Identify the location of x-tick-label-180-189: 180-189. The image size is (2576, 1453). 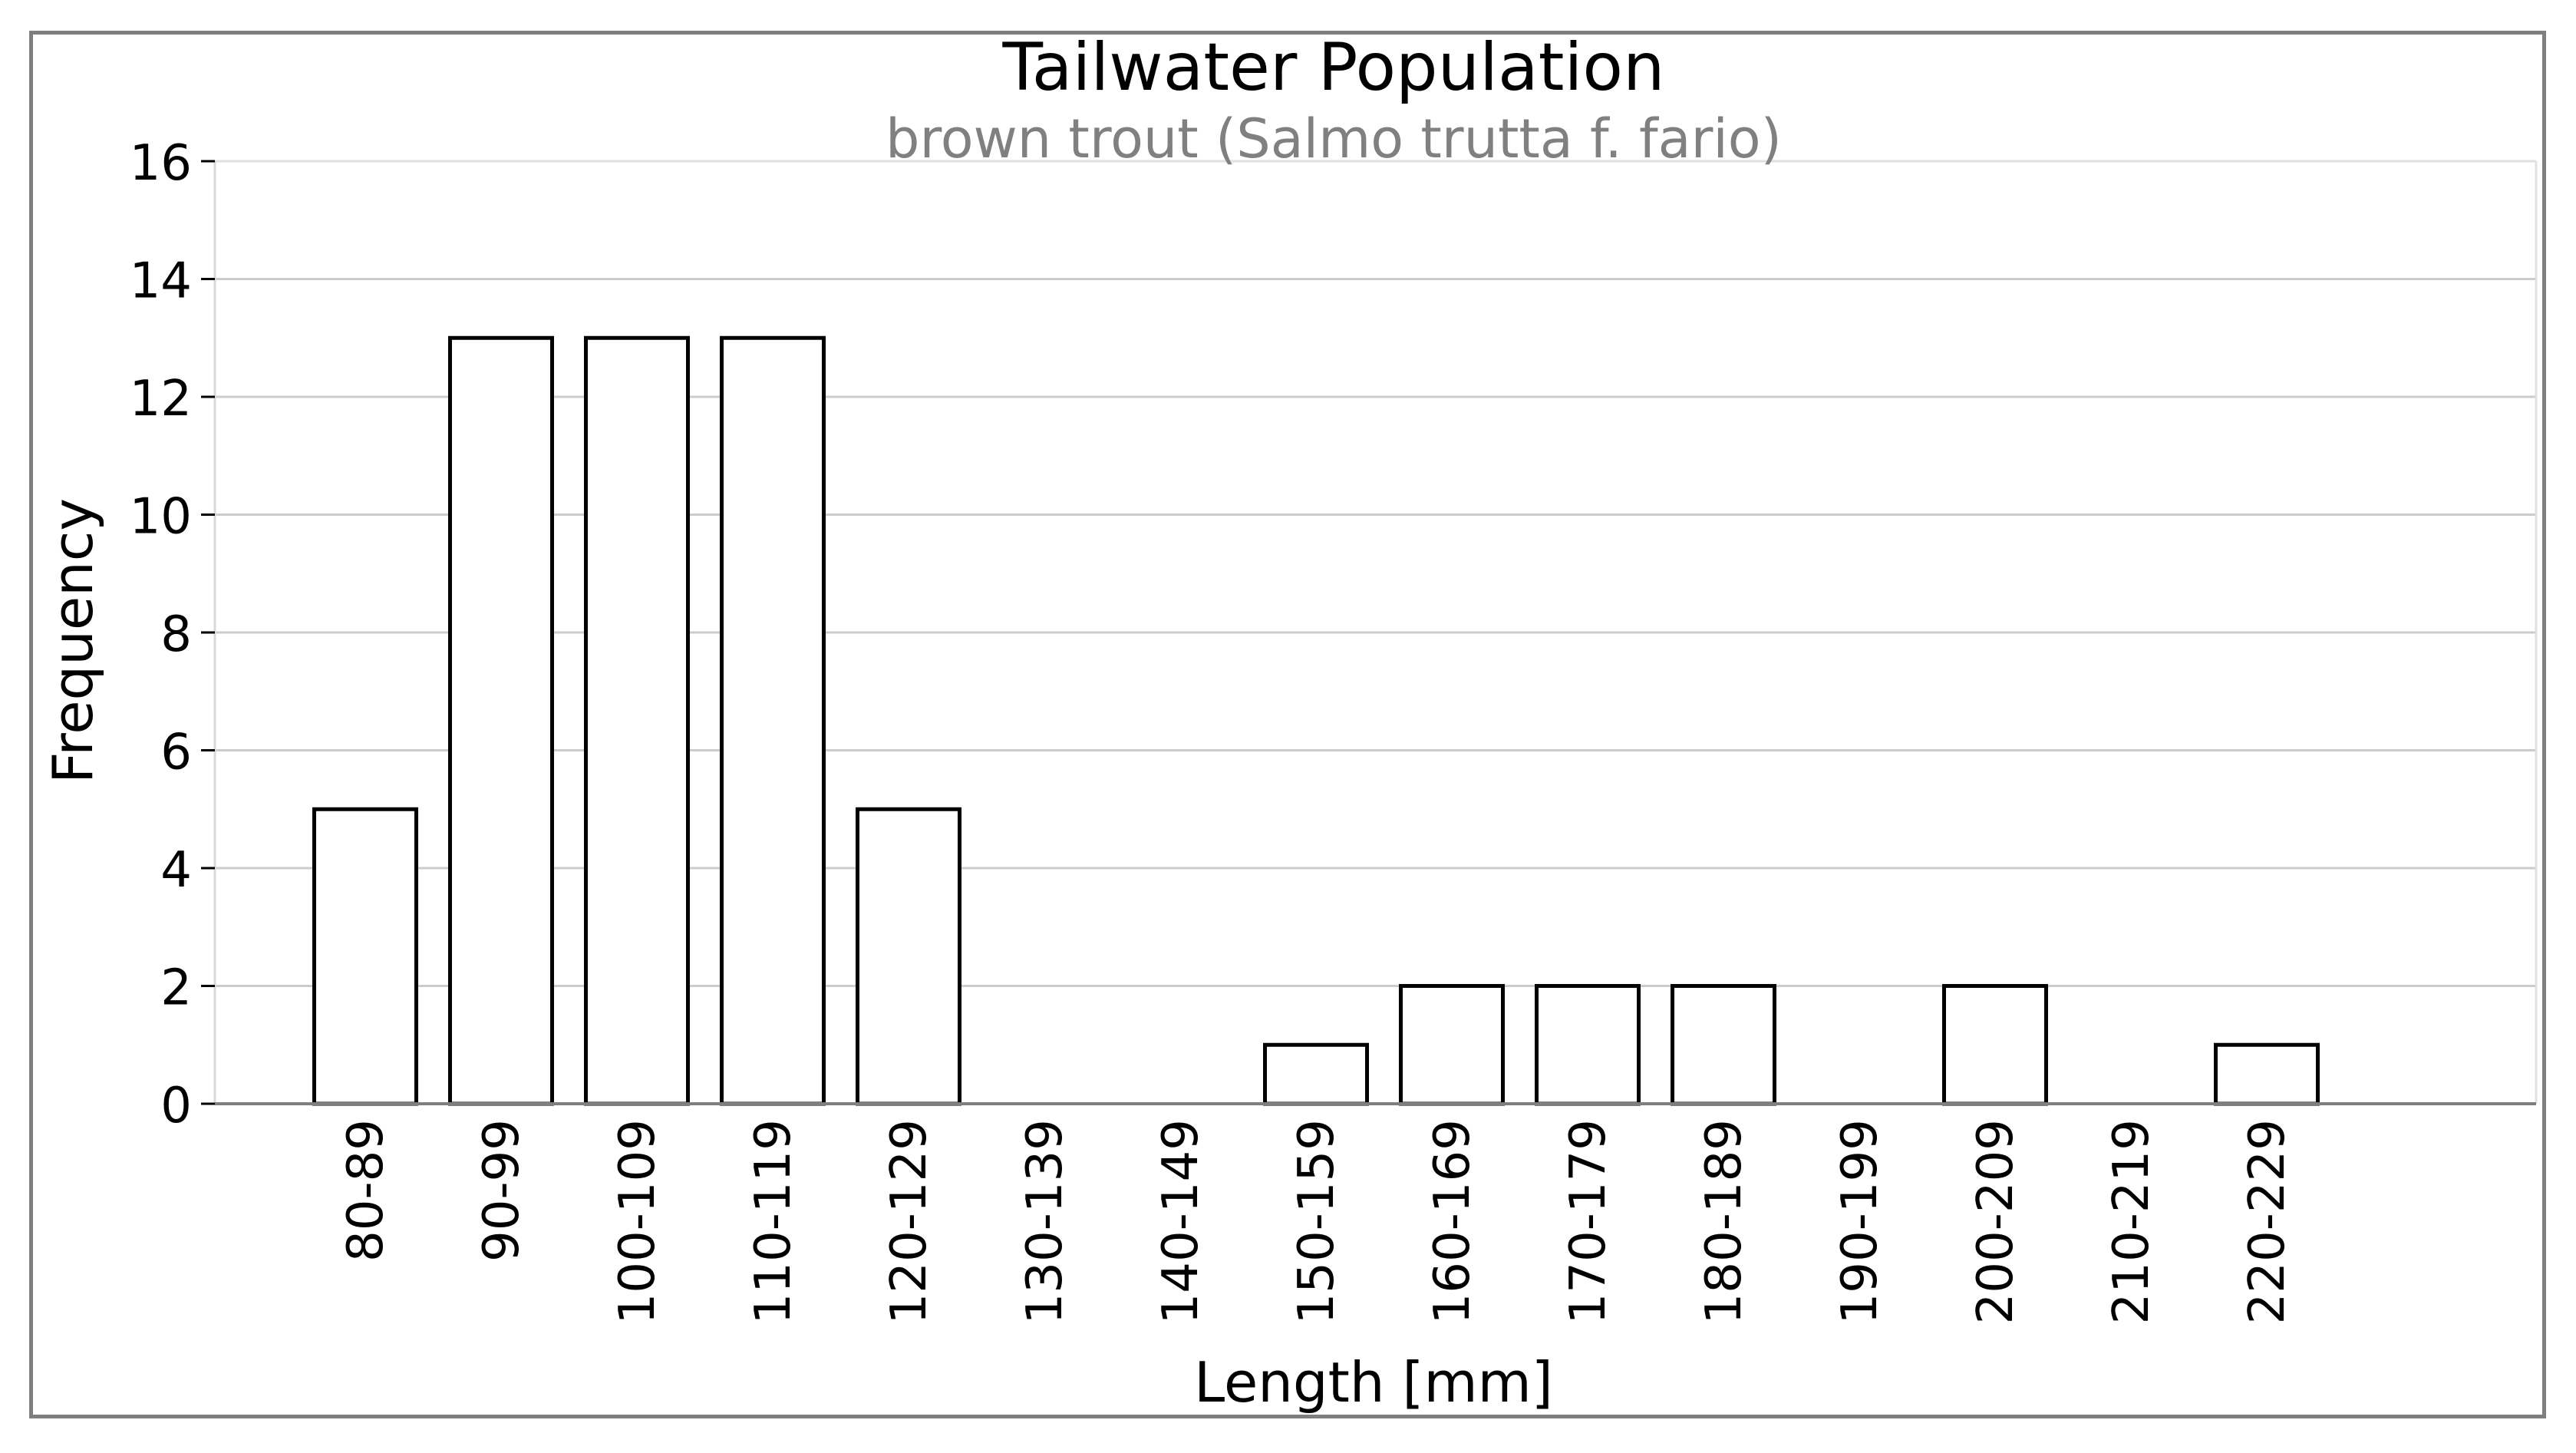
(1725, 1221).